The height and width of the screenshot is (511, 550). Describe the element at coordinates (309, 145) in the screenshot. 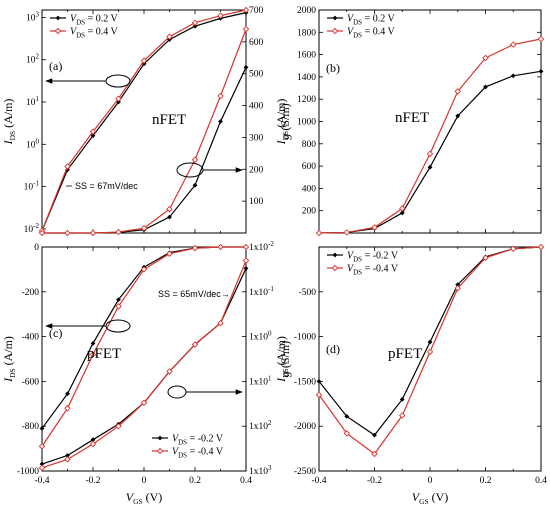

I see `y-tick-label: 800` at that location.